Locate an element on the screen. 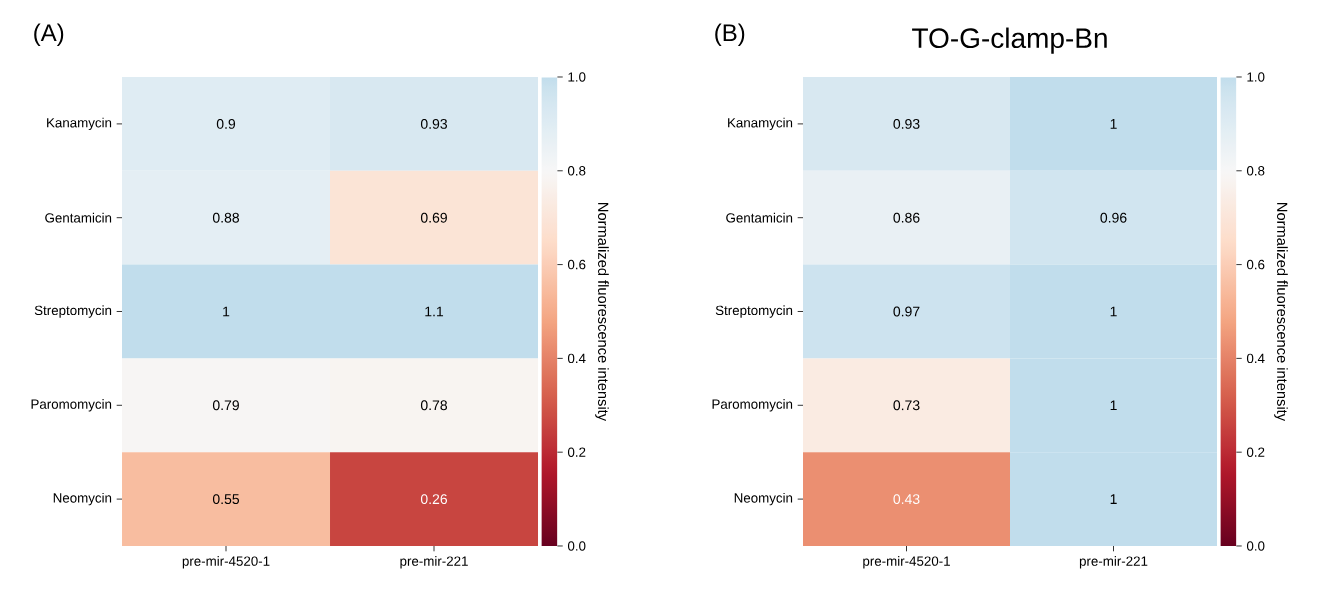 This screenshot has height=595, width=1319. text: (A) is located at coordinates (49, 34).